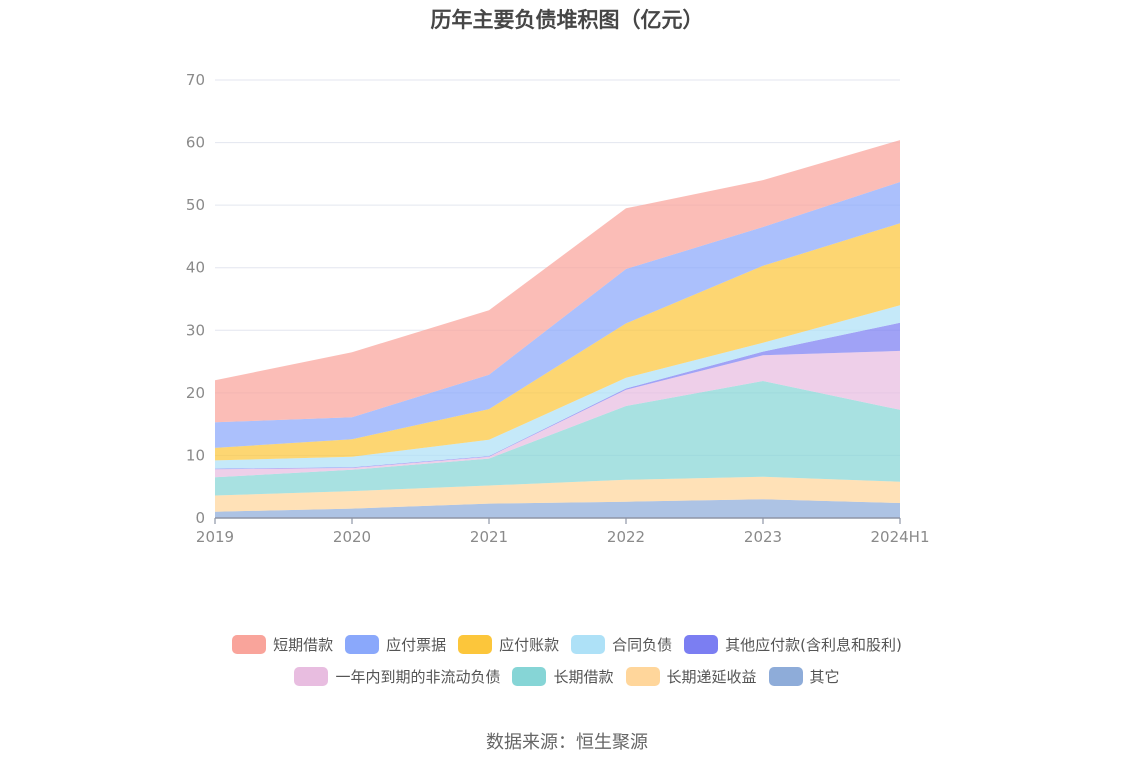  What do you see at coordinates (195, 80) in the screenshot?
I see `y-tick-label: 70` at bounding box center [195, 80].